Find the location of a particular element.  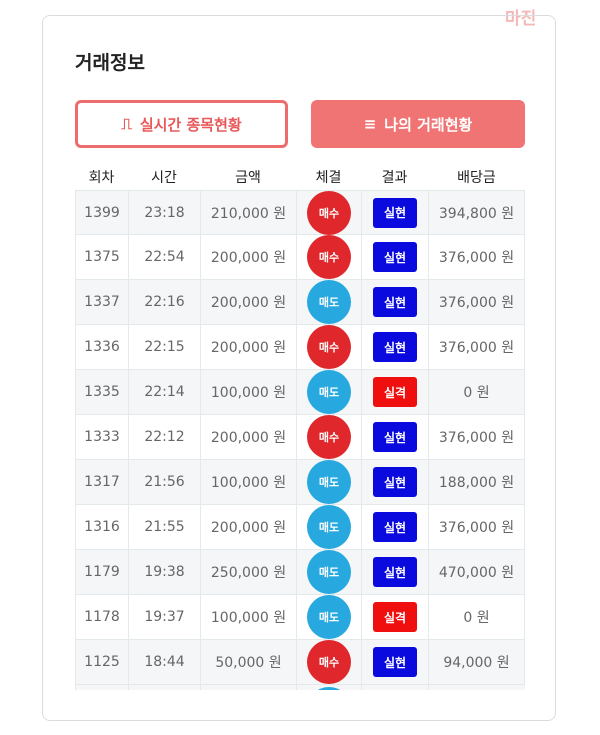

cell-text: 1125 is located at coordinates (102, 662).